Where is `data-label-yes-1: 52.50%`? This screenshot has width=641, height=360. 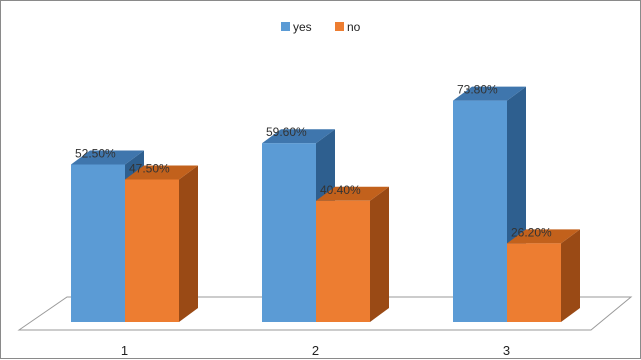 data-label-yes-1: 52.50% is located at coordinates (95, 154).